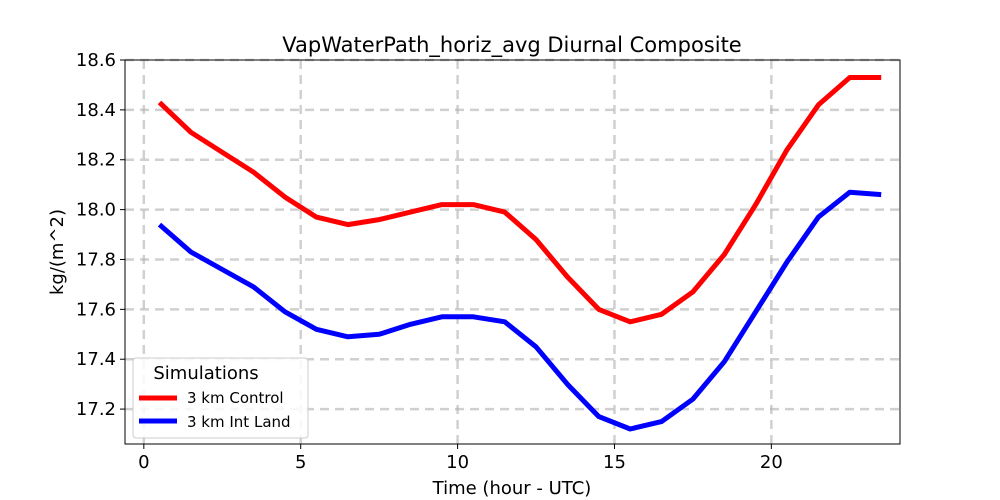 The width and height of the screenshot is (1000, 500). Describe the element at coordinates (96, 60) in the screenshot. I see `y-tick-label: 18.6` at that location.